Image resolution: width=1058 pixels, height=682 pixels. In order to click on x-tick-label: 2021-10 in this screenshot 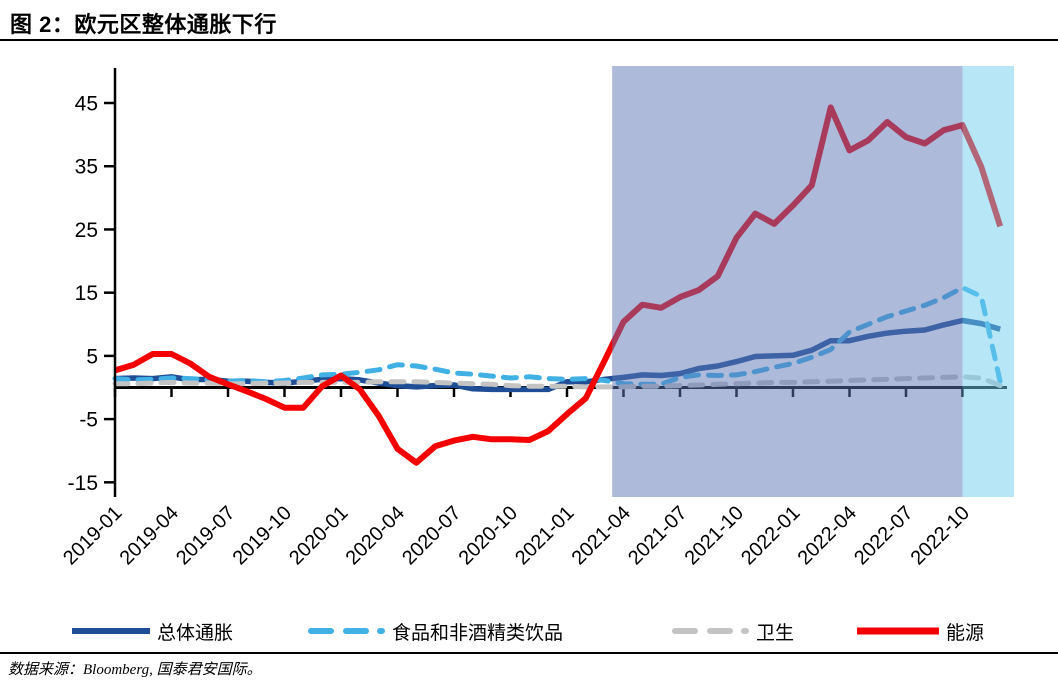, I will do `click(714, 535)`.